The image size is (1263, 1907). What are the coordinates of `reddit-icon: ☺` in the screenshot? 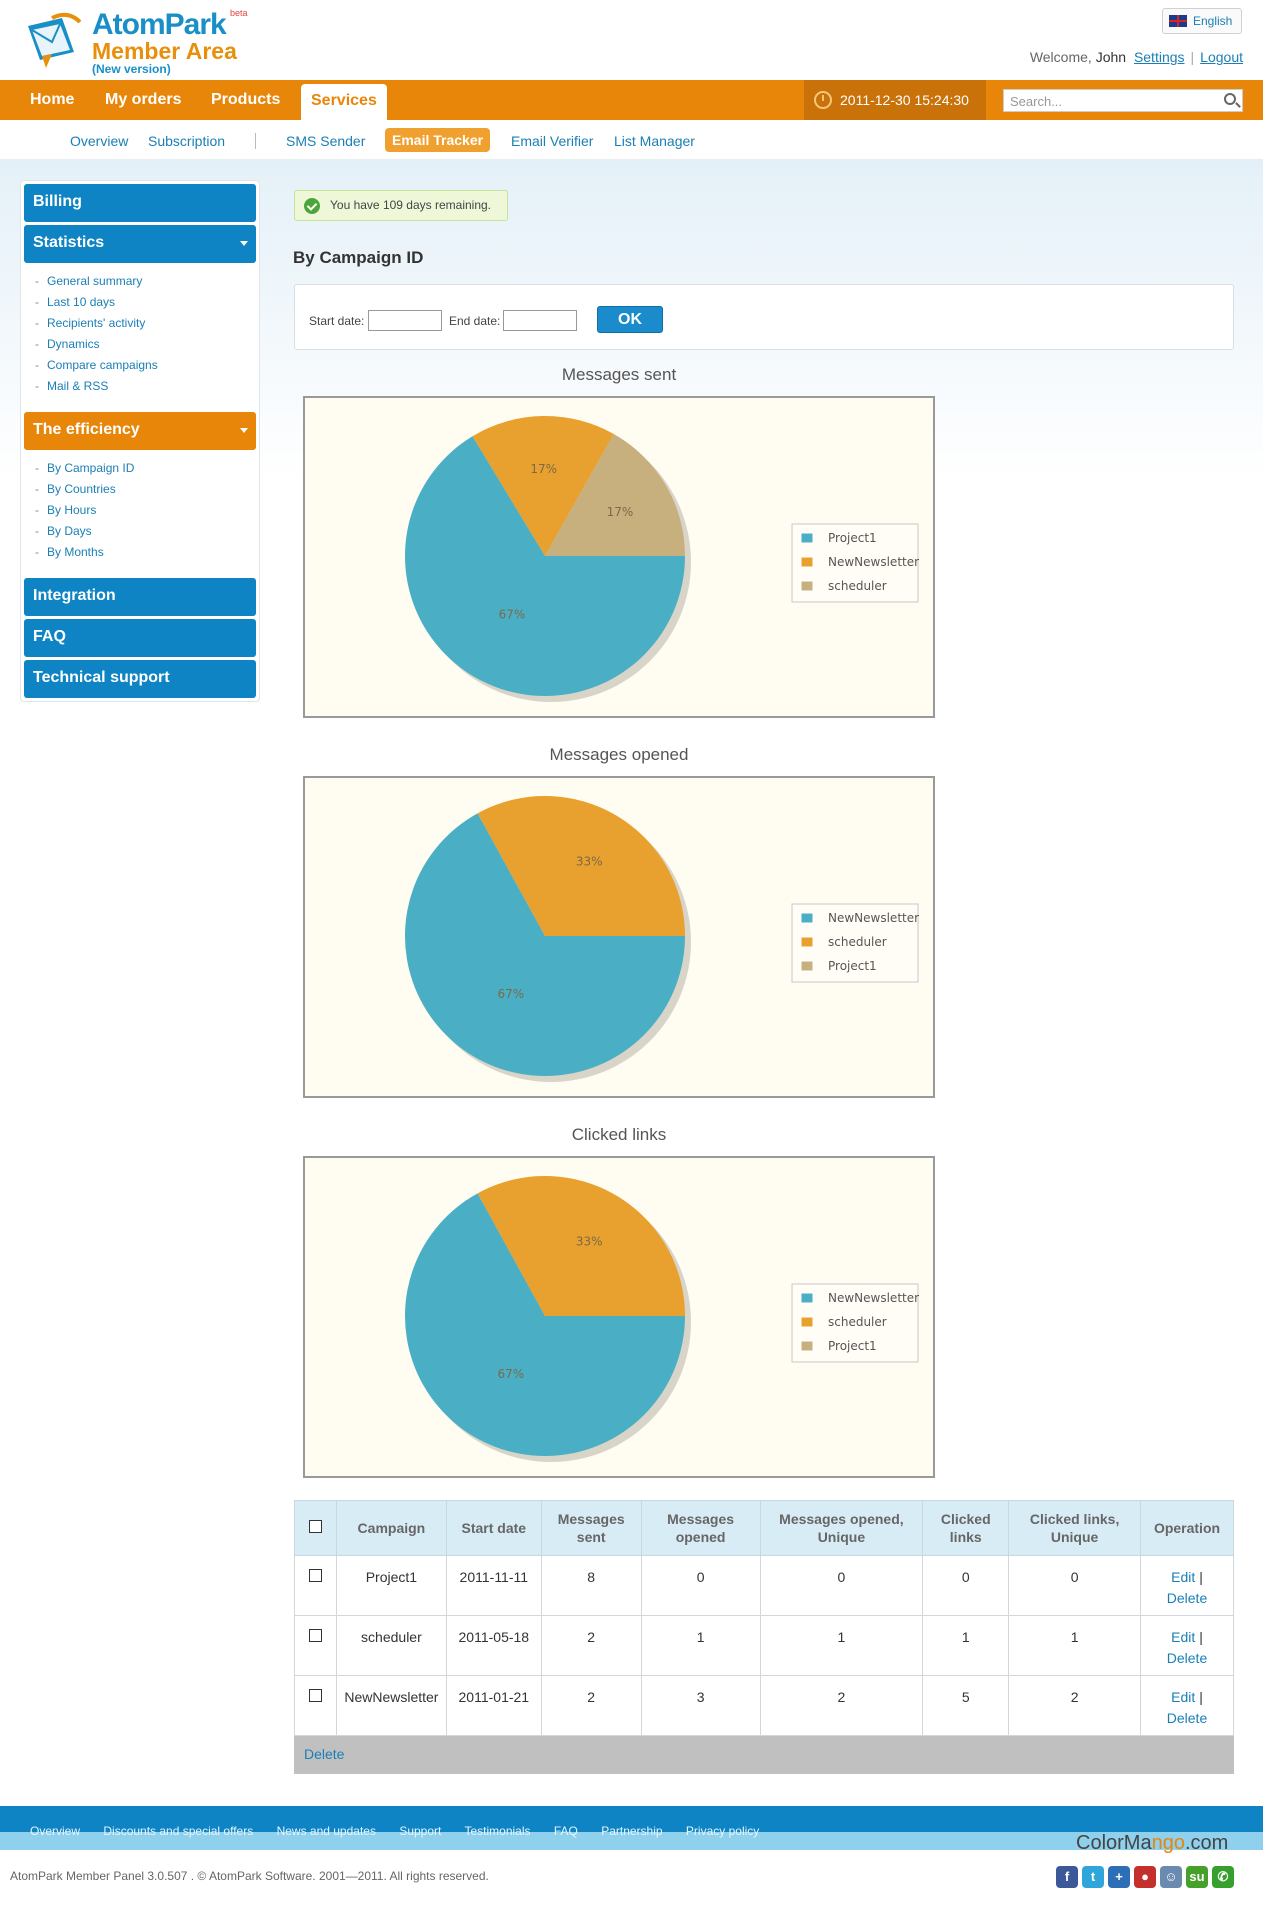 It's located at (1171, 1877).